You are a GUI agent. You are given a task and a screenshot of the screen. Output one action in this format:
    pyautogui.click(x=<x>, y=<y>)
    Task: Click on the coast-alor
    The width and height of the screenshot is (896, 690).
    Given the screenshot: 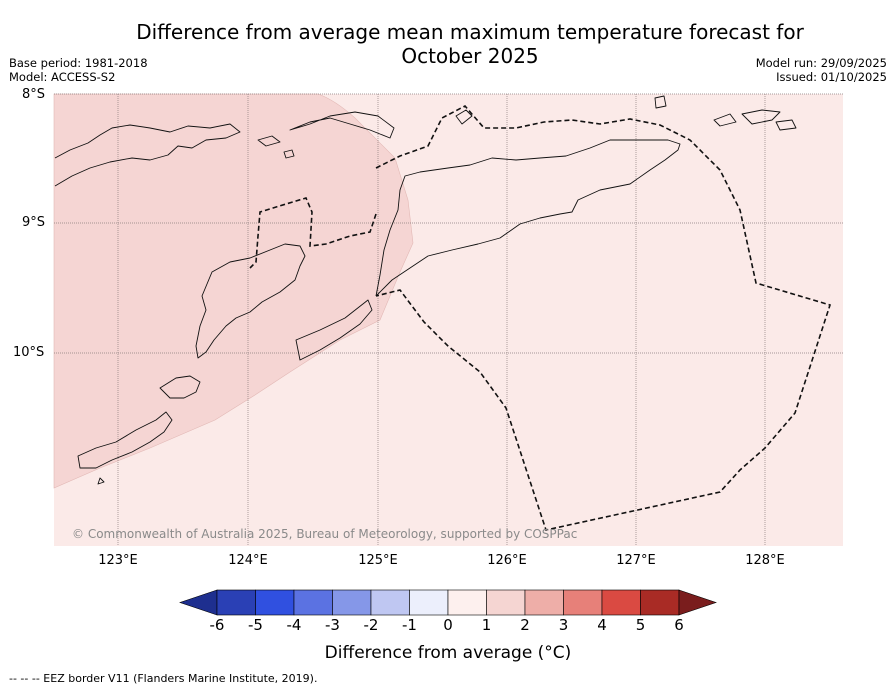 What is the action you would take?
    pyautogui.click(x=342, y=125)
    